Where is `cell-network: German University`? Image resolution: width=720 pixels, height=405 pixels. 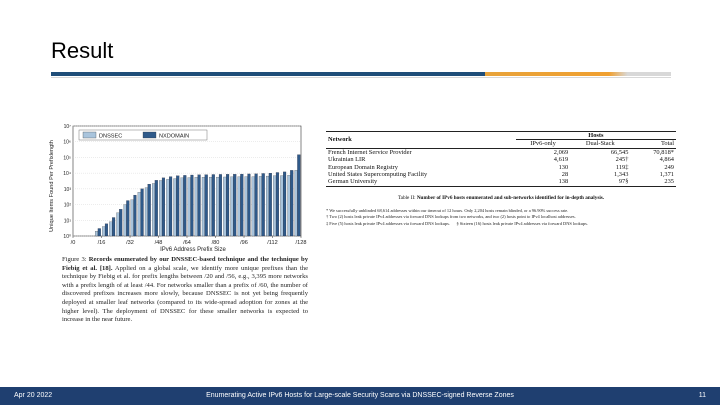
cell-network: German University is located at coordinates (353, 182).